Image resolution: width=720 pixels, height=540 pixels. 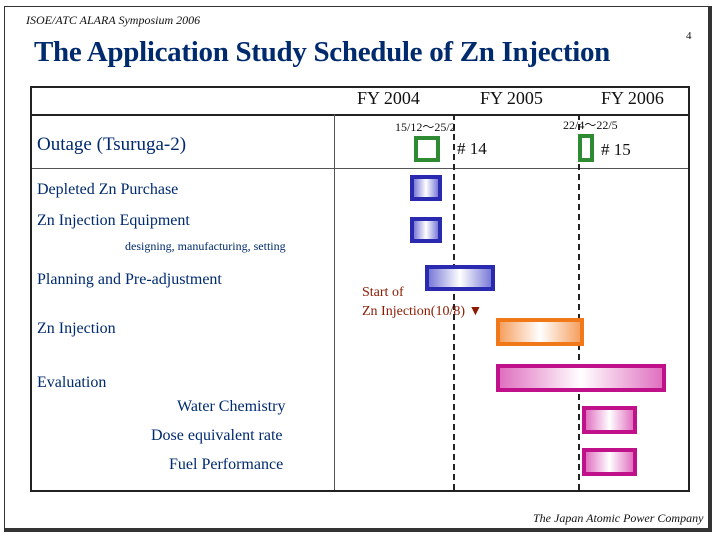 What do you see at coordinates (454, 302) in the screenshot?
I see `outage-14-marker-line` at bounding box center [454, 302].